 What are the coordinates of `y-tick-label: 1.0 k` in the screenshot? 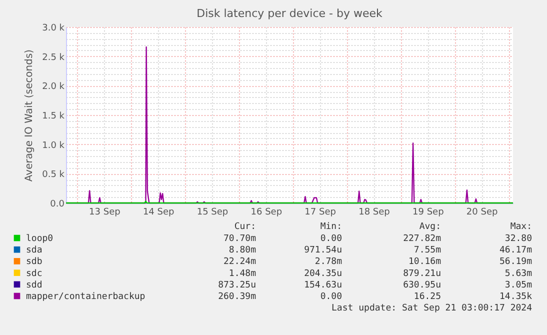 It's located at (54, 145).